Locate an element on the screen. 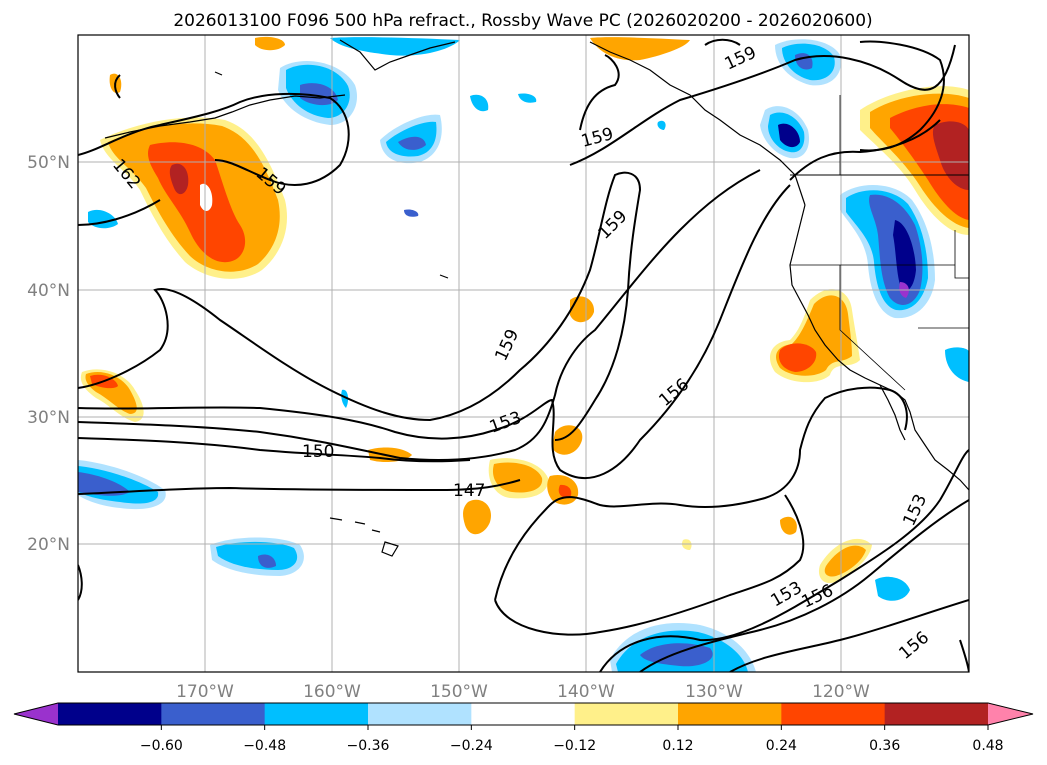 The width and height of the screenshot is (1047, 765). colorbar-extend-max is located at coordinates (1010, 714).